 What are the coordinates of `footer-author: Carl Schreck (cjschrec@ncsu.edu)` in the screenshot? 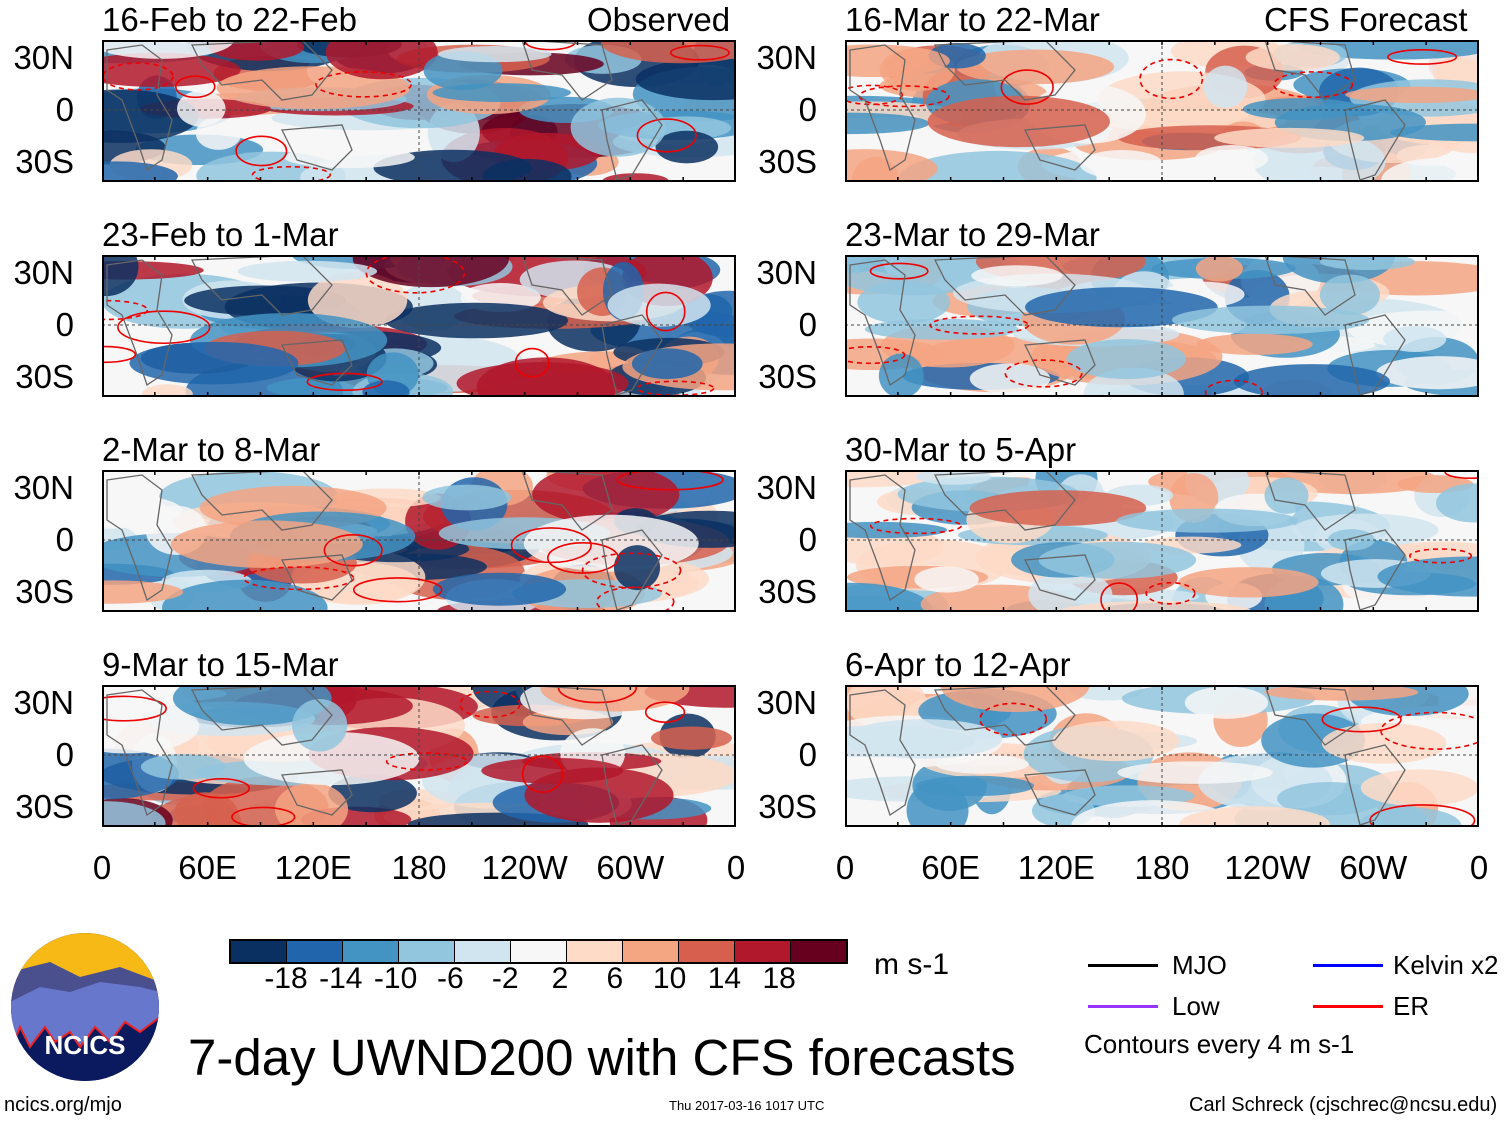 It's located at (1343, 1105).